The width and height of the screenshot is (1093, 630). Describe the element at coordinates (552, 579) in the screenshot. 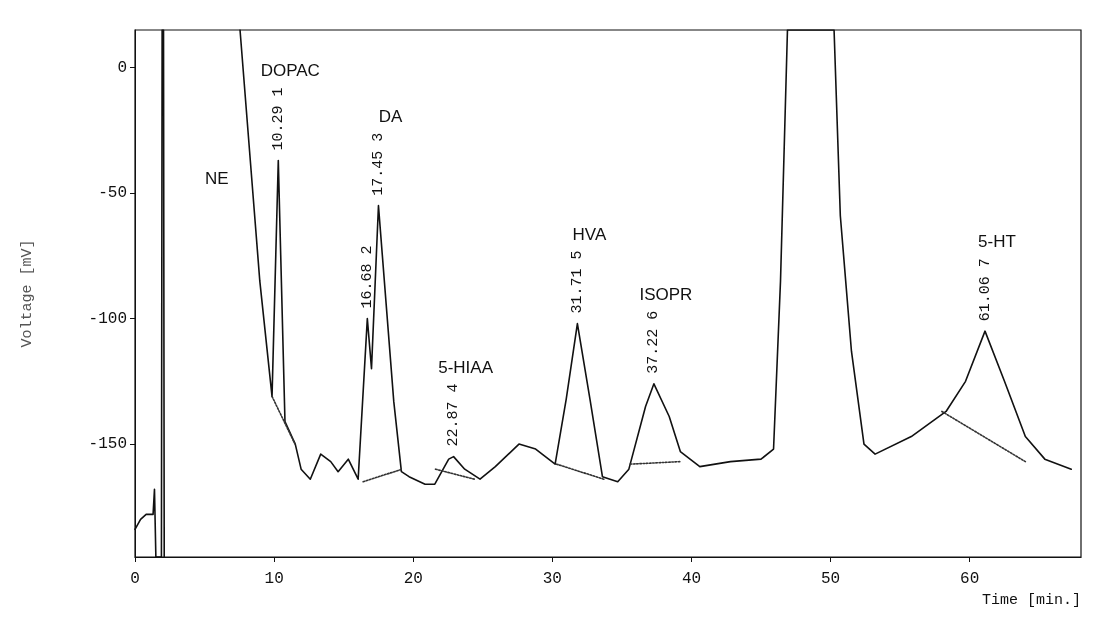

I see `x-tick-label: 30` at that location.